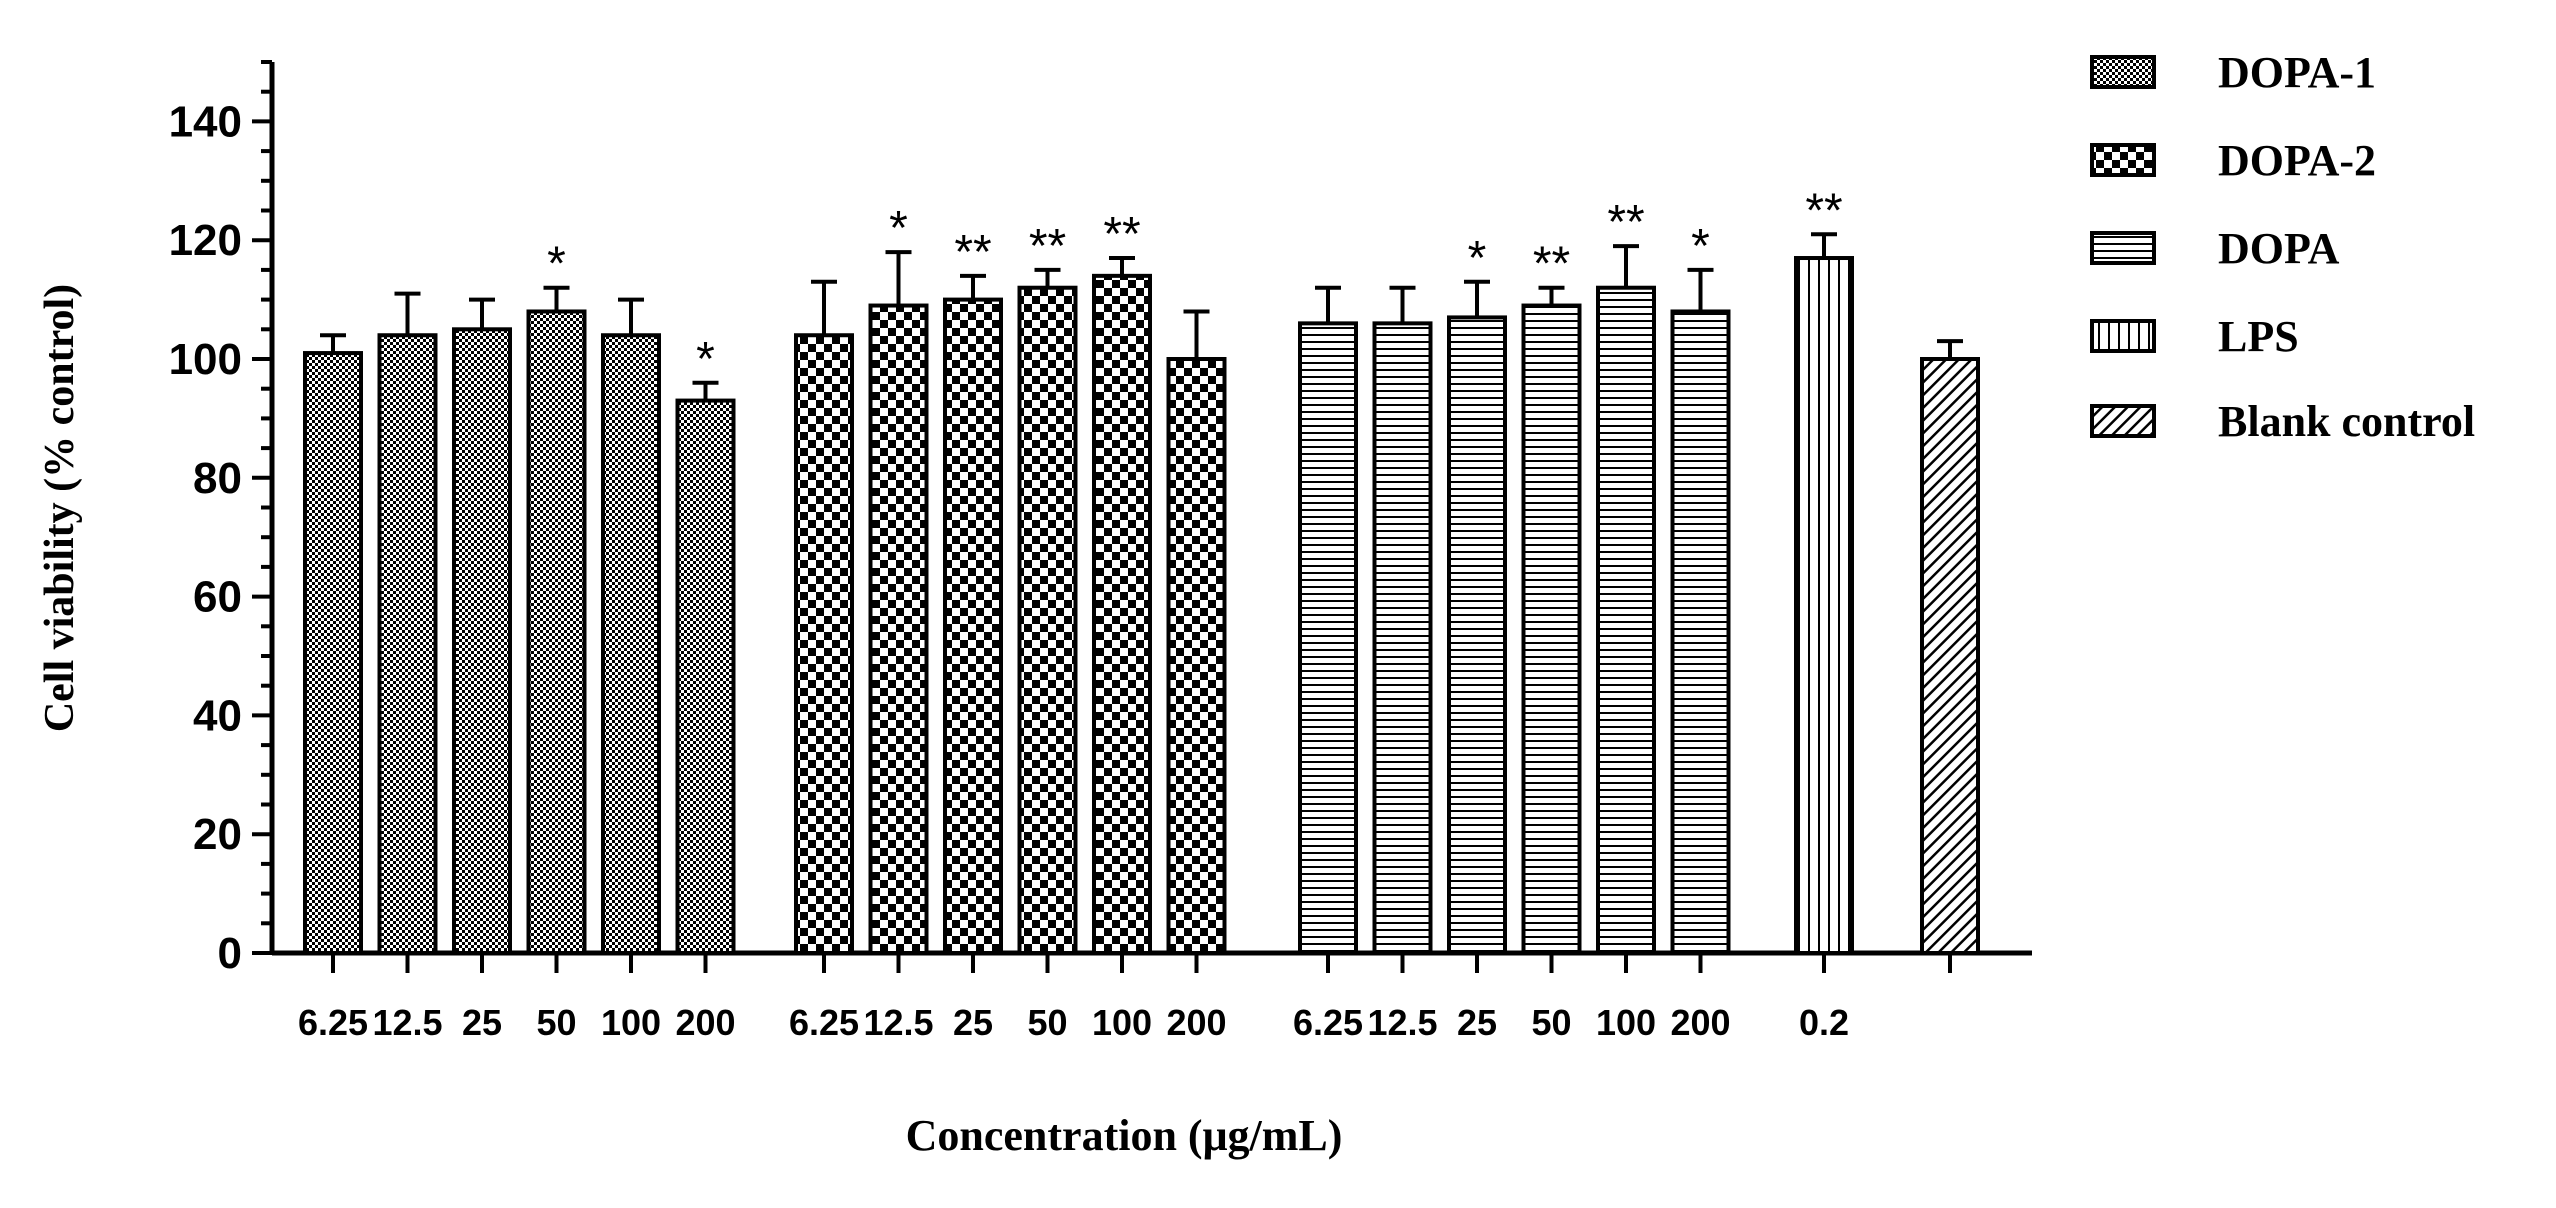  What do you see at coordinates (205, 240) in the screenshot?
I see `y-tick-label: 120` at bounding box center [205, 240].